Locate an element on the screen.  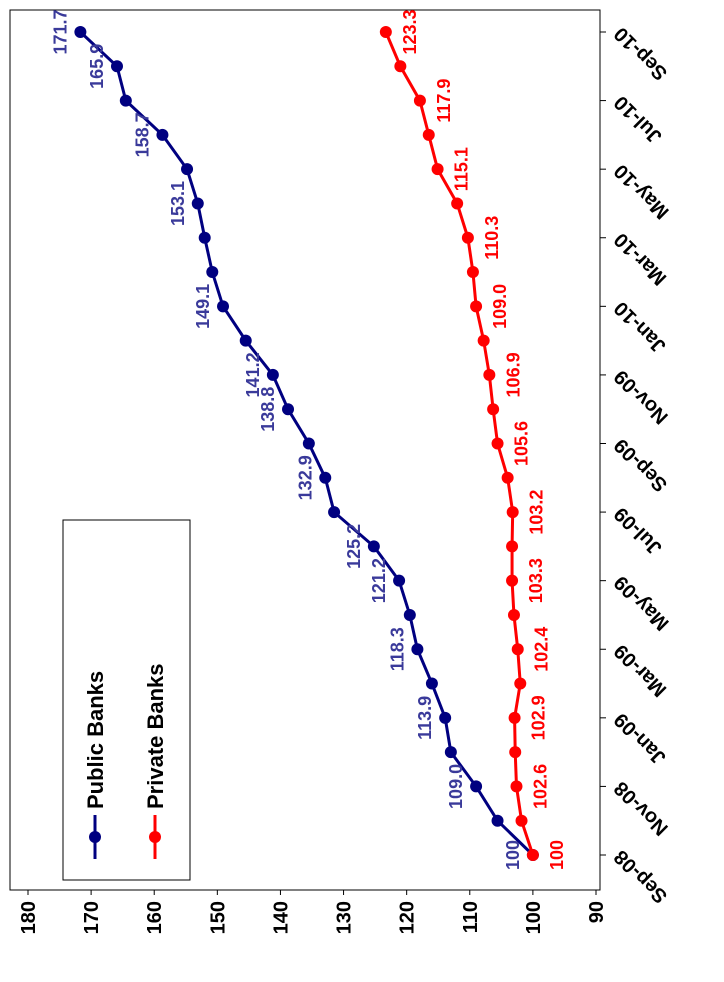
data-label: 171.7 is located at coordinates (60, 31).